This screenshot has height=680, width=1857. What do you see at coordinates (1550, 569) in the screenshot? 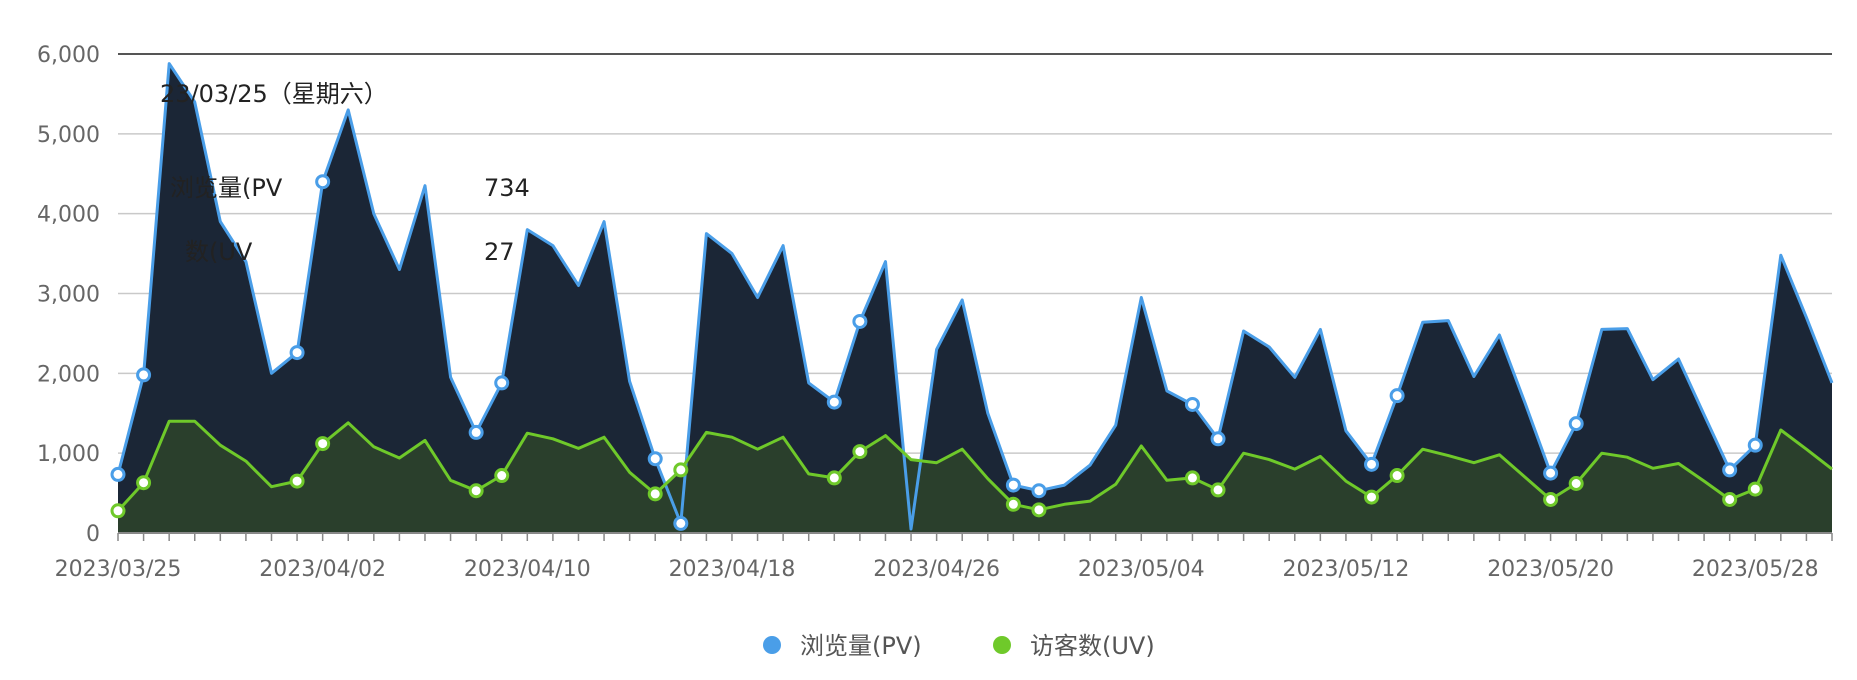
I see `x-tick-label: 2023/05/20` at bounding box center [1550, 569].